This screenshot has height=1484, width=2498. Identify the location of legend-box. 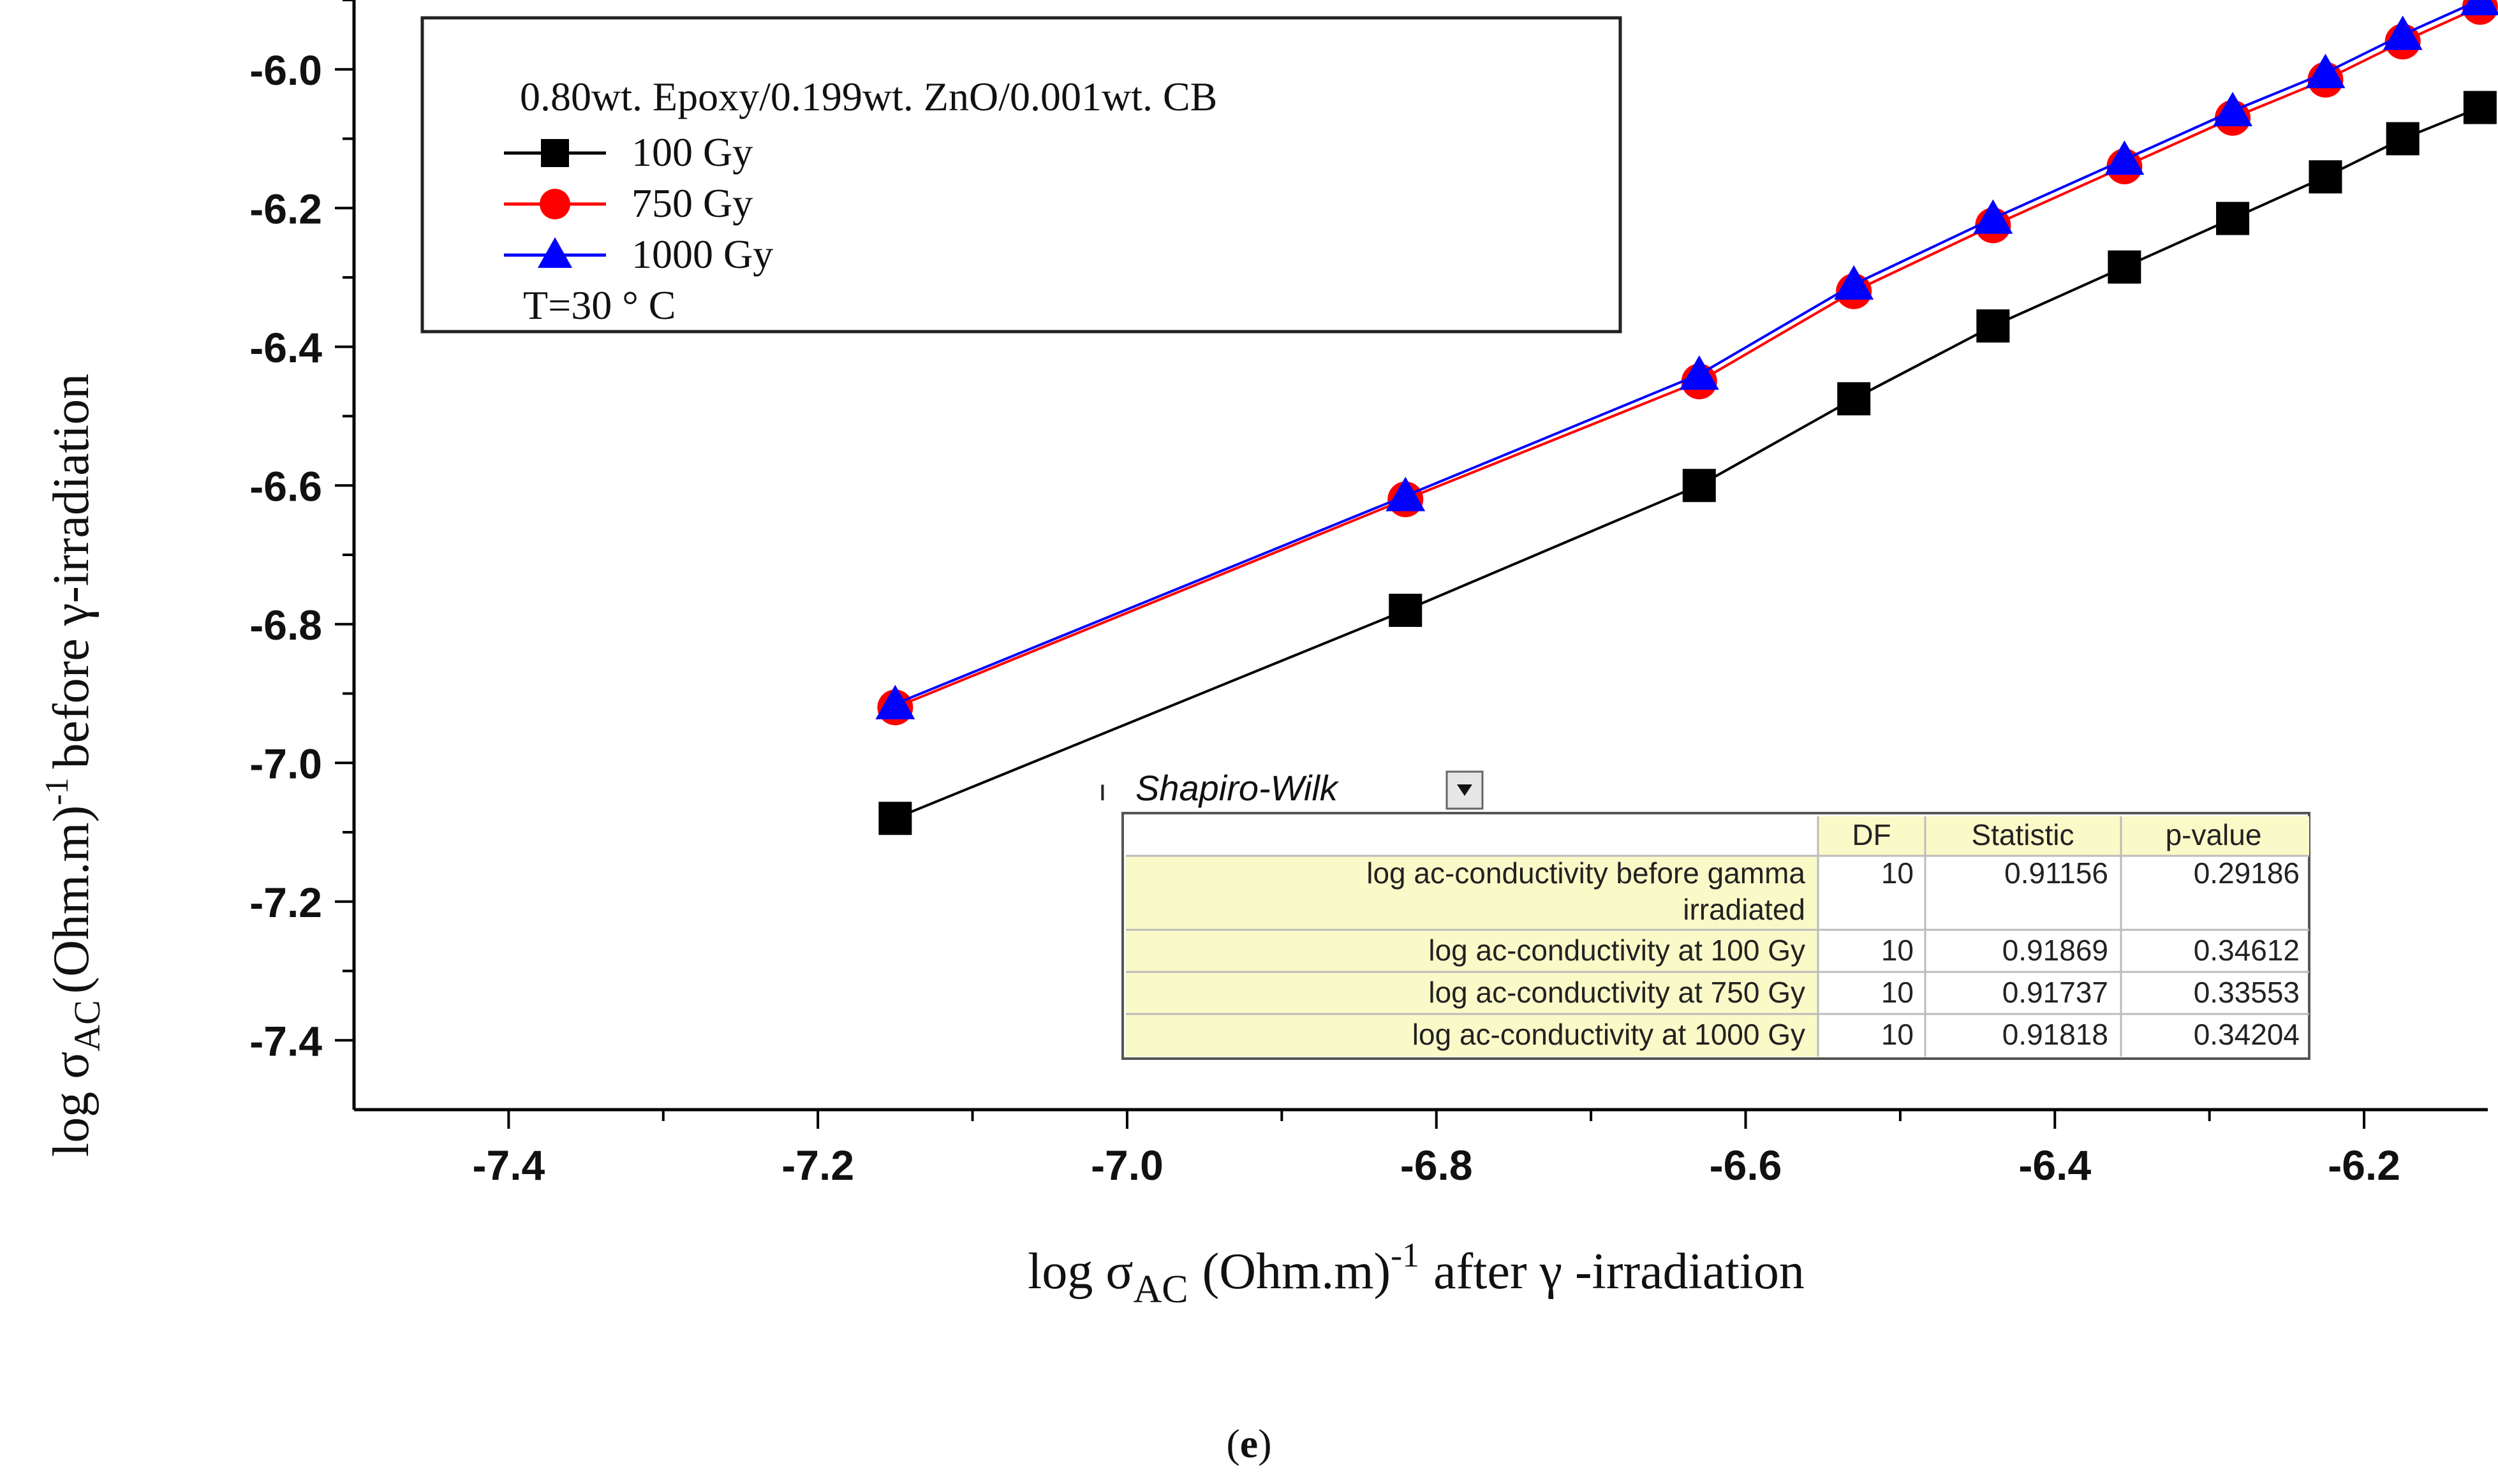
(1021, 175).